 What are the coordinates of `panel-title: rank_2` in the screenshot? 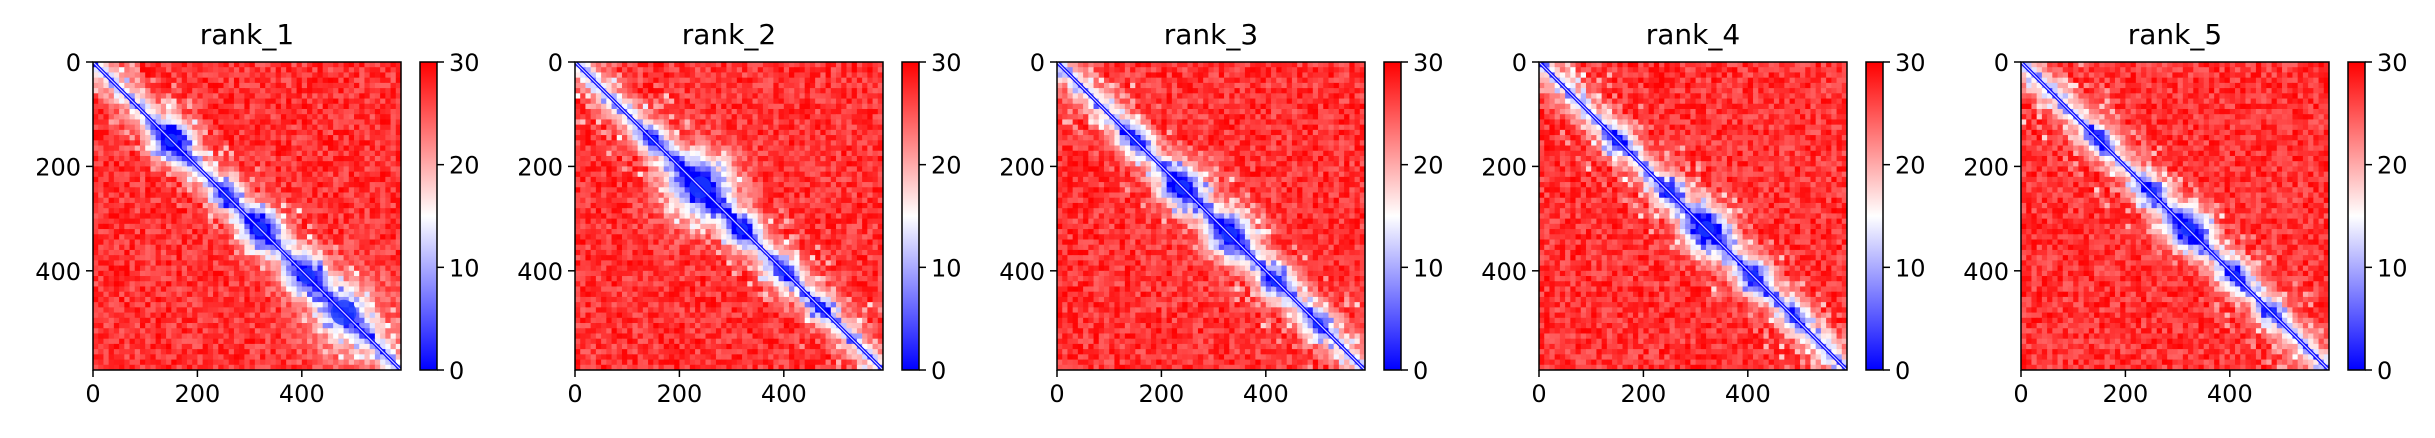 It's located at (729, 34).